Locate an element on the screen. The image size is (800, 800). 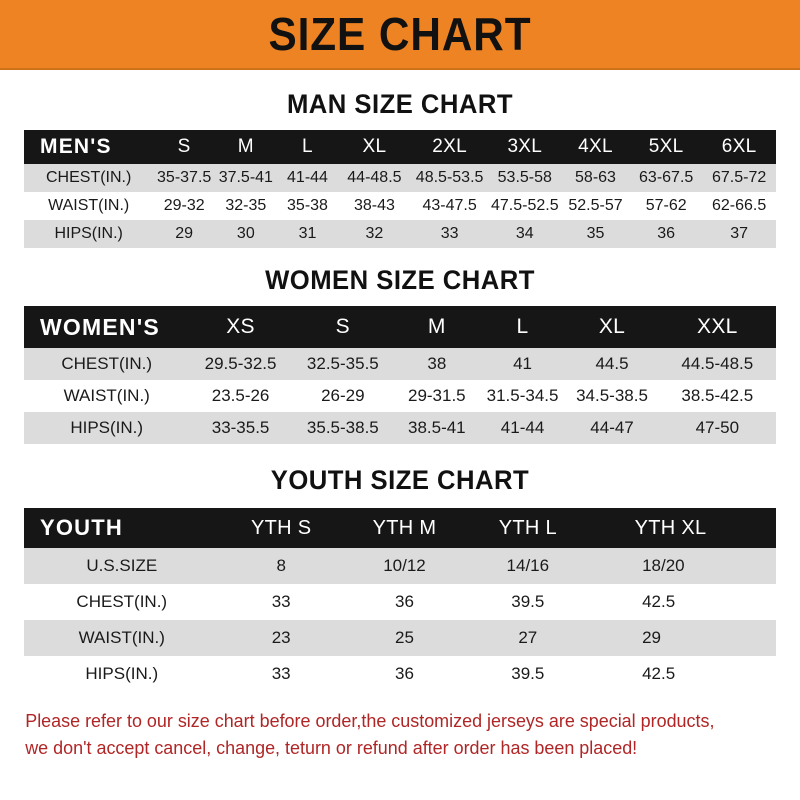
women-size-col-4: XL is located at coordinates (612, 326).